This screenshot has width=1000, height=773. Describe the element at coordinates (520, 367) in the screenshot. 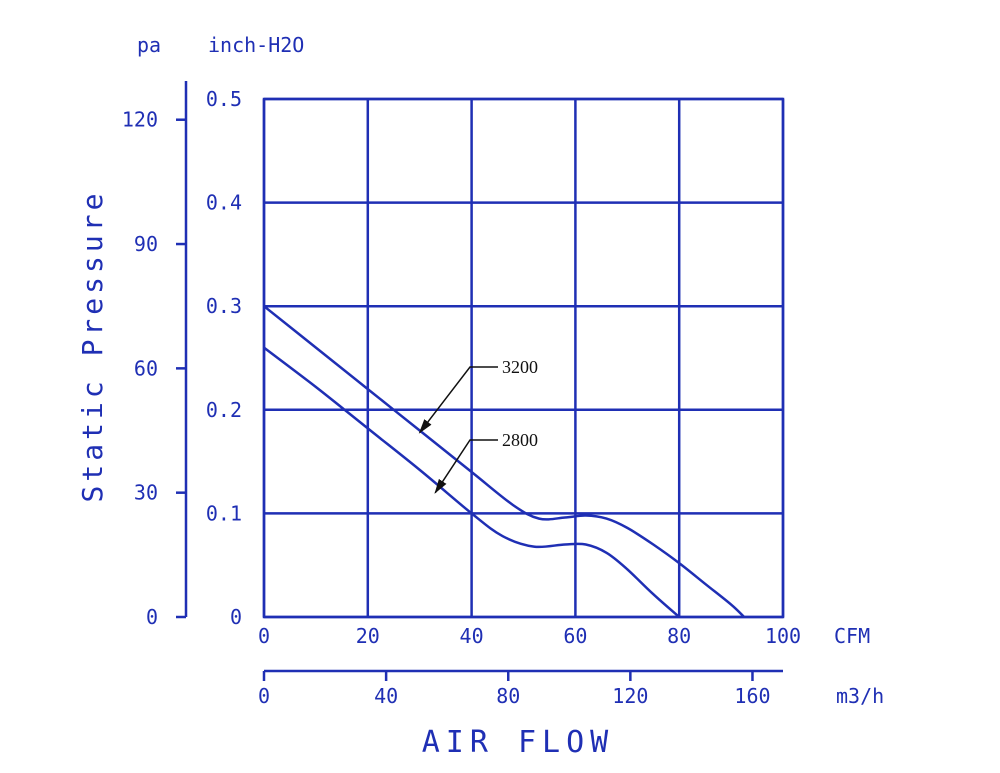

I see `callout-label-3200: 3200` at that location.